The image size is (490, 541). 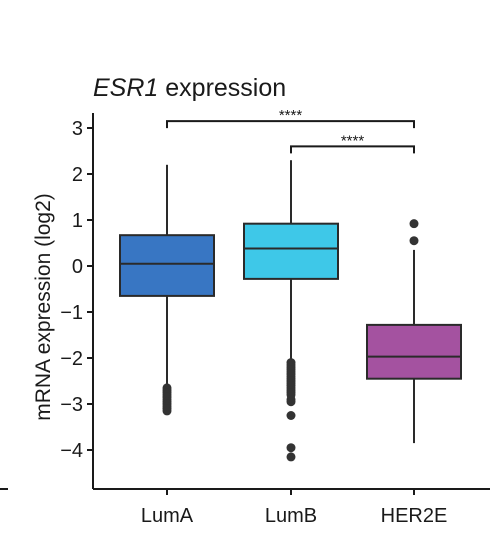 I want to click on y-tick-label: −3, so click(x=71, y=405).